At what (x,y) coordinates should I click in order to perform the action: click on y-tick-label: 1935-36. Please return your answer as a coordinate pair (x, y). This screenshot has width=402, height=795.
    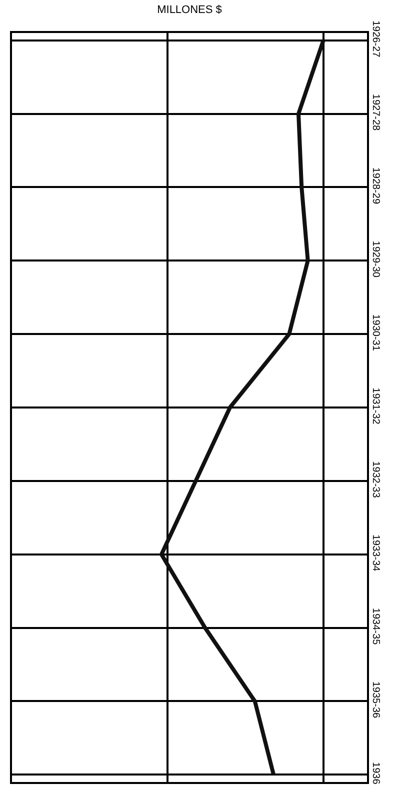
    Looking at the image, I should click on (375, 700).